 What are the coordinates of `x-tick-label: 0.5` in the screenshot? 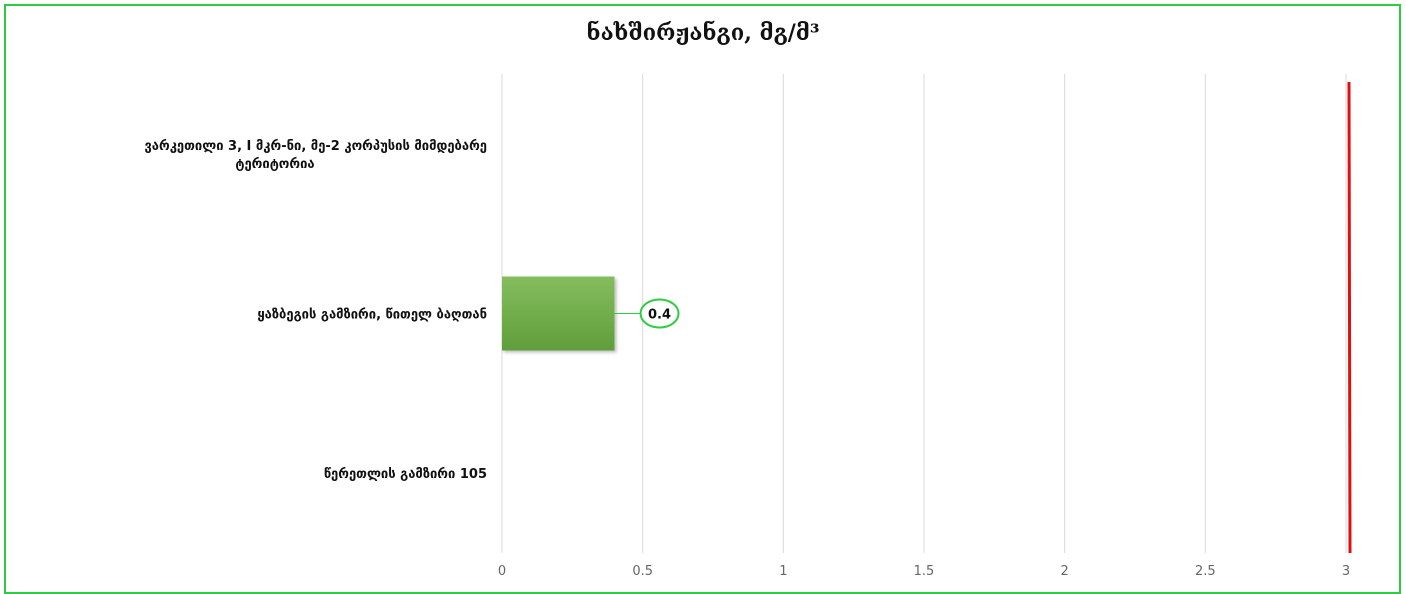 It's located at (642, 571).